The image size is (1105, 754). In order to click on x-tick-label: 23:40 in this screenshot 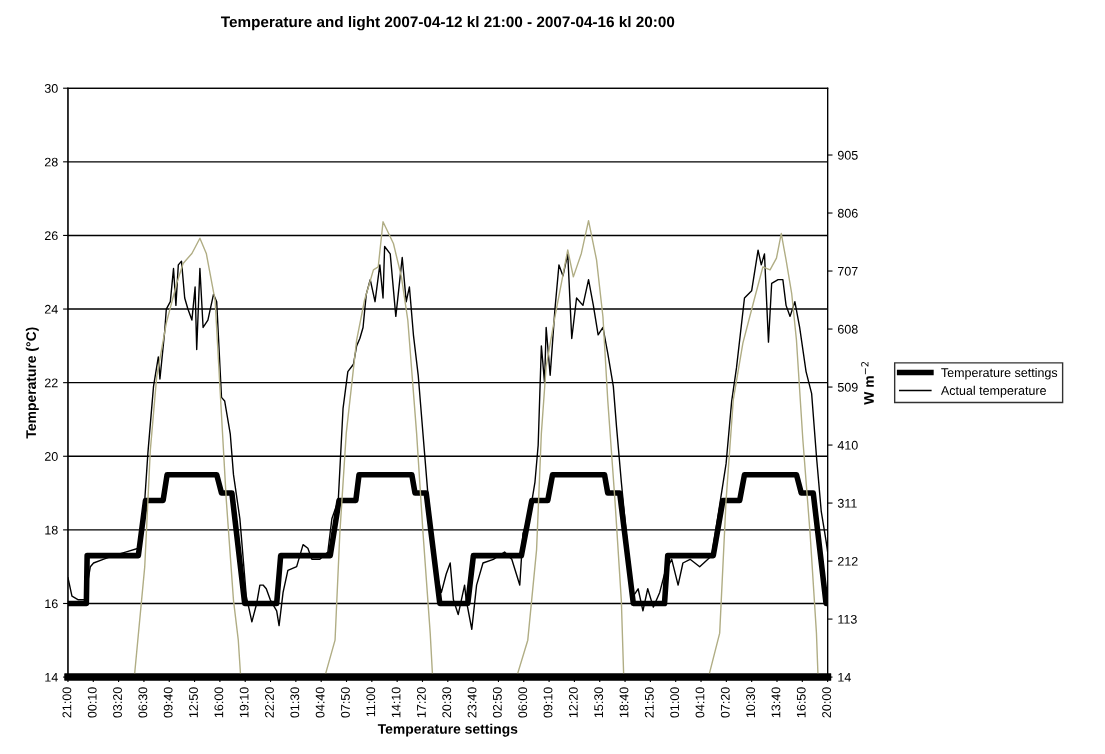, I will do `click(472, 702)`.